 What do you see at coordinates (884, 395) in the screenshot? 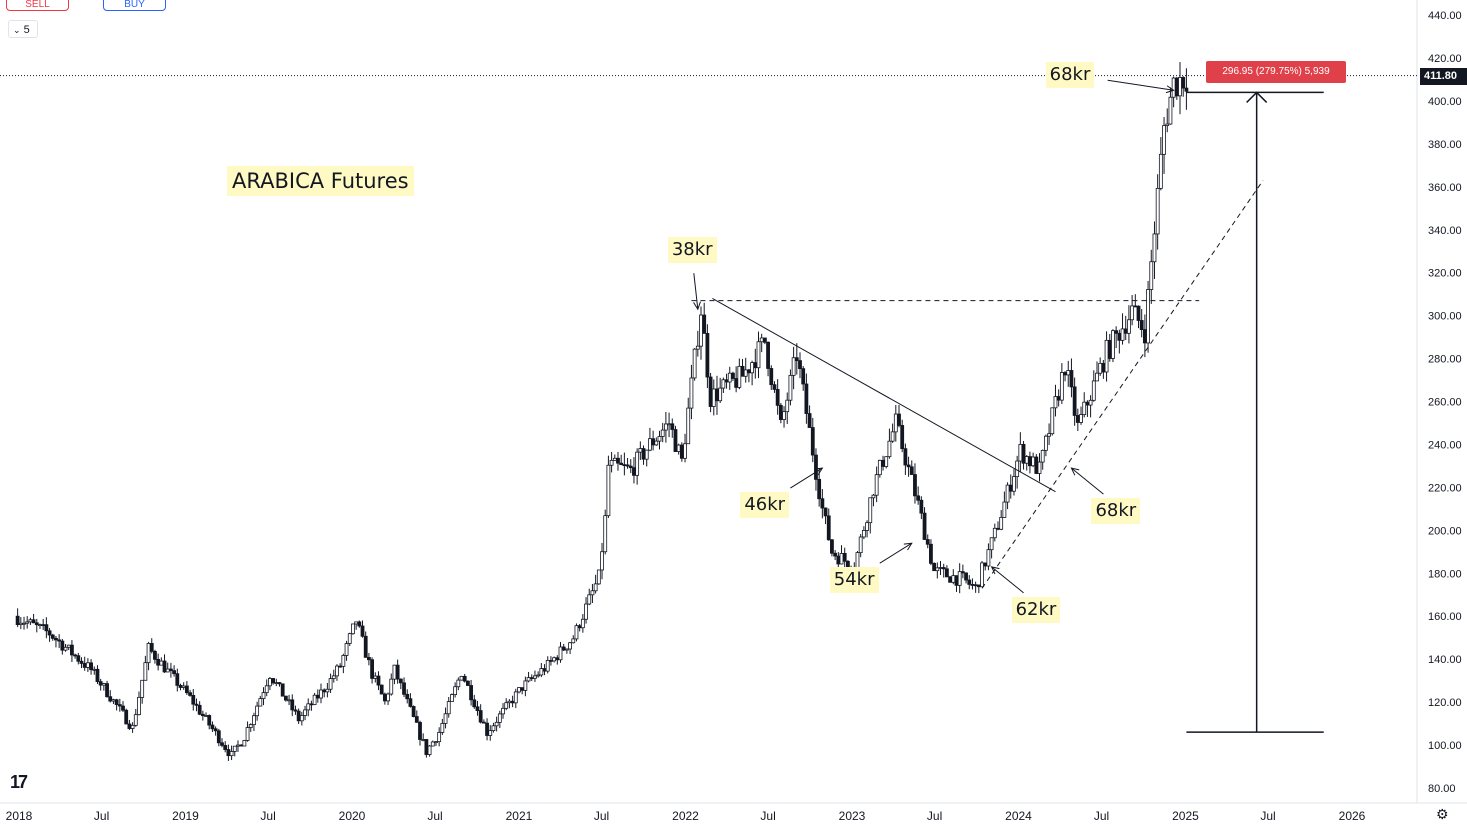
I see `resistance-trendline` at bounding box center [884, 395].